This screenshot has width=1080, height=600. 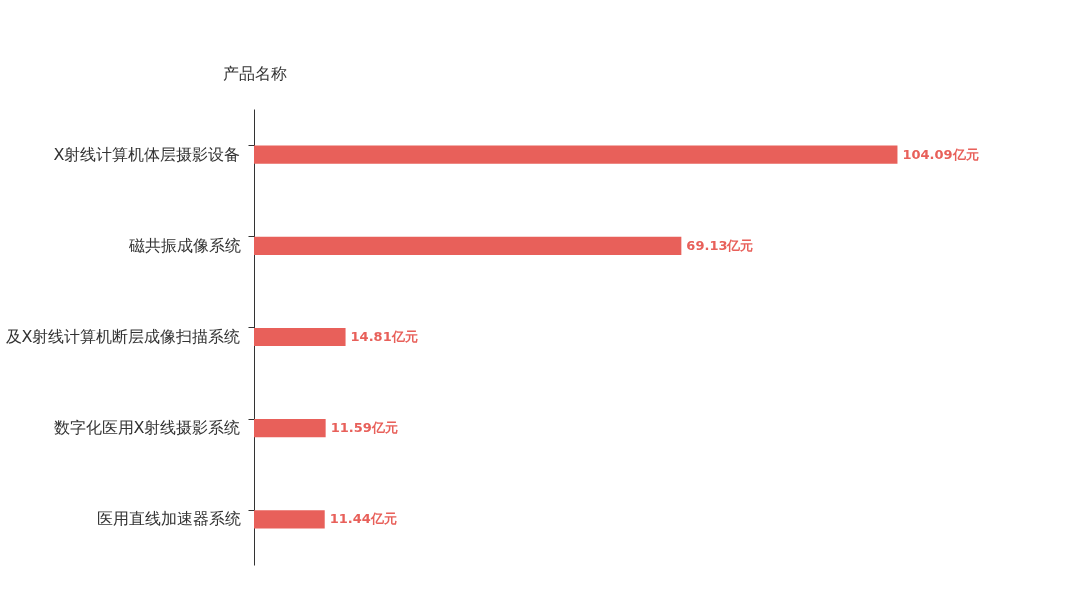 I want to click on data-label: 11.44亿元, so click(x=363, y=519).